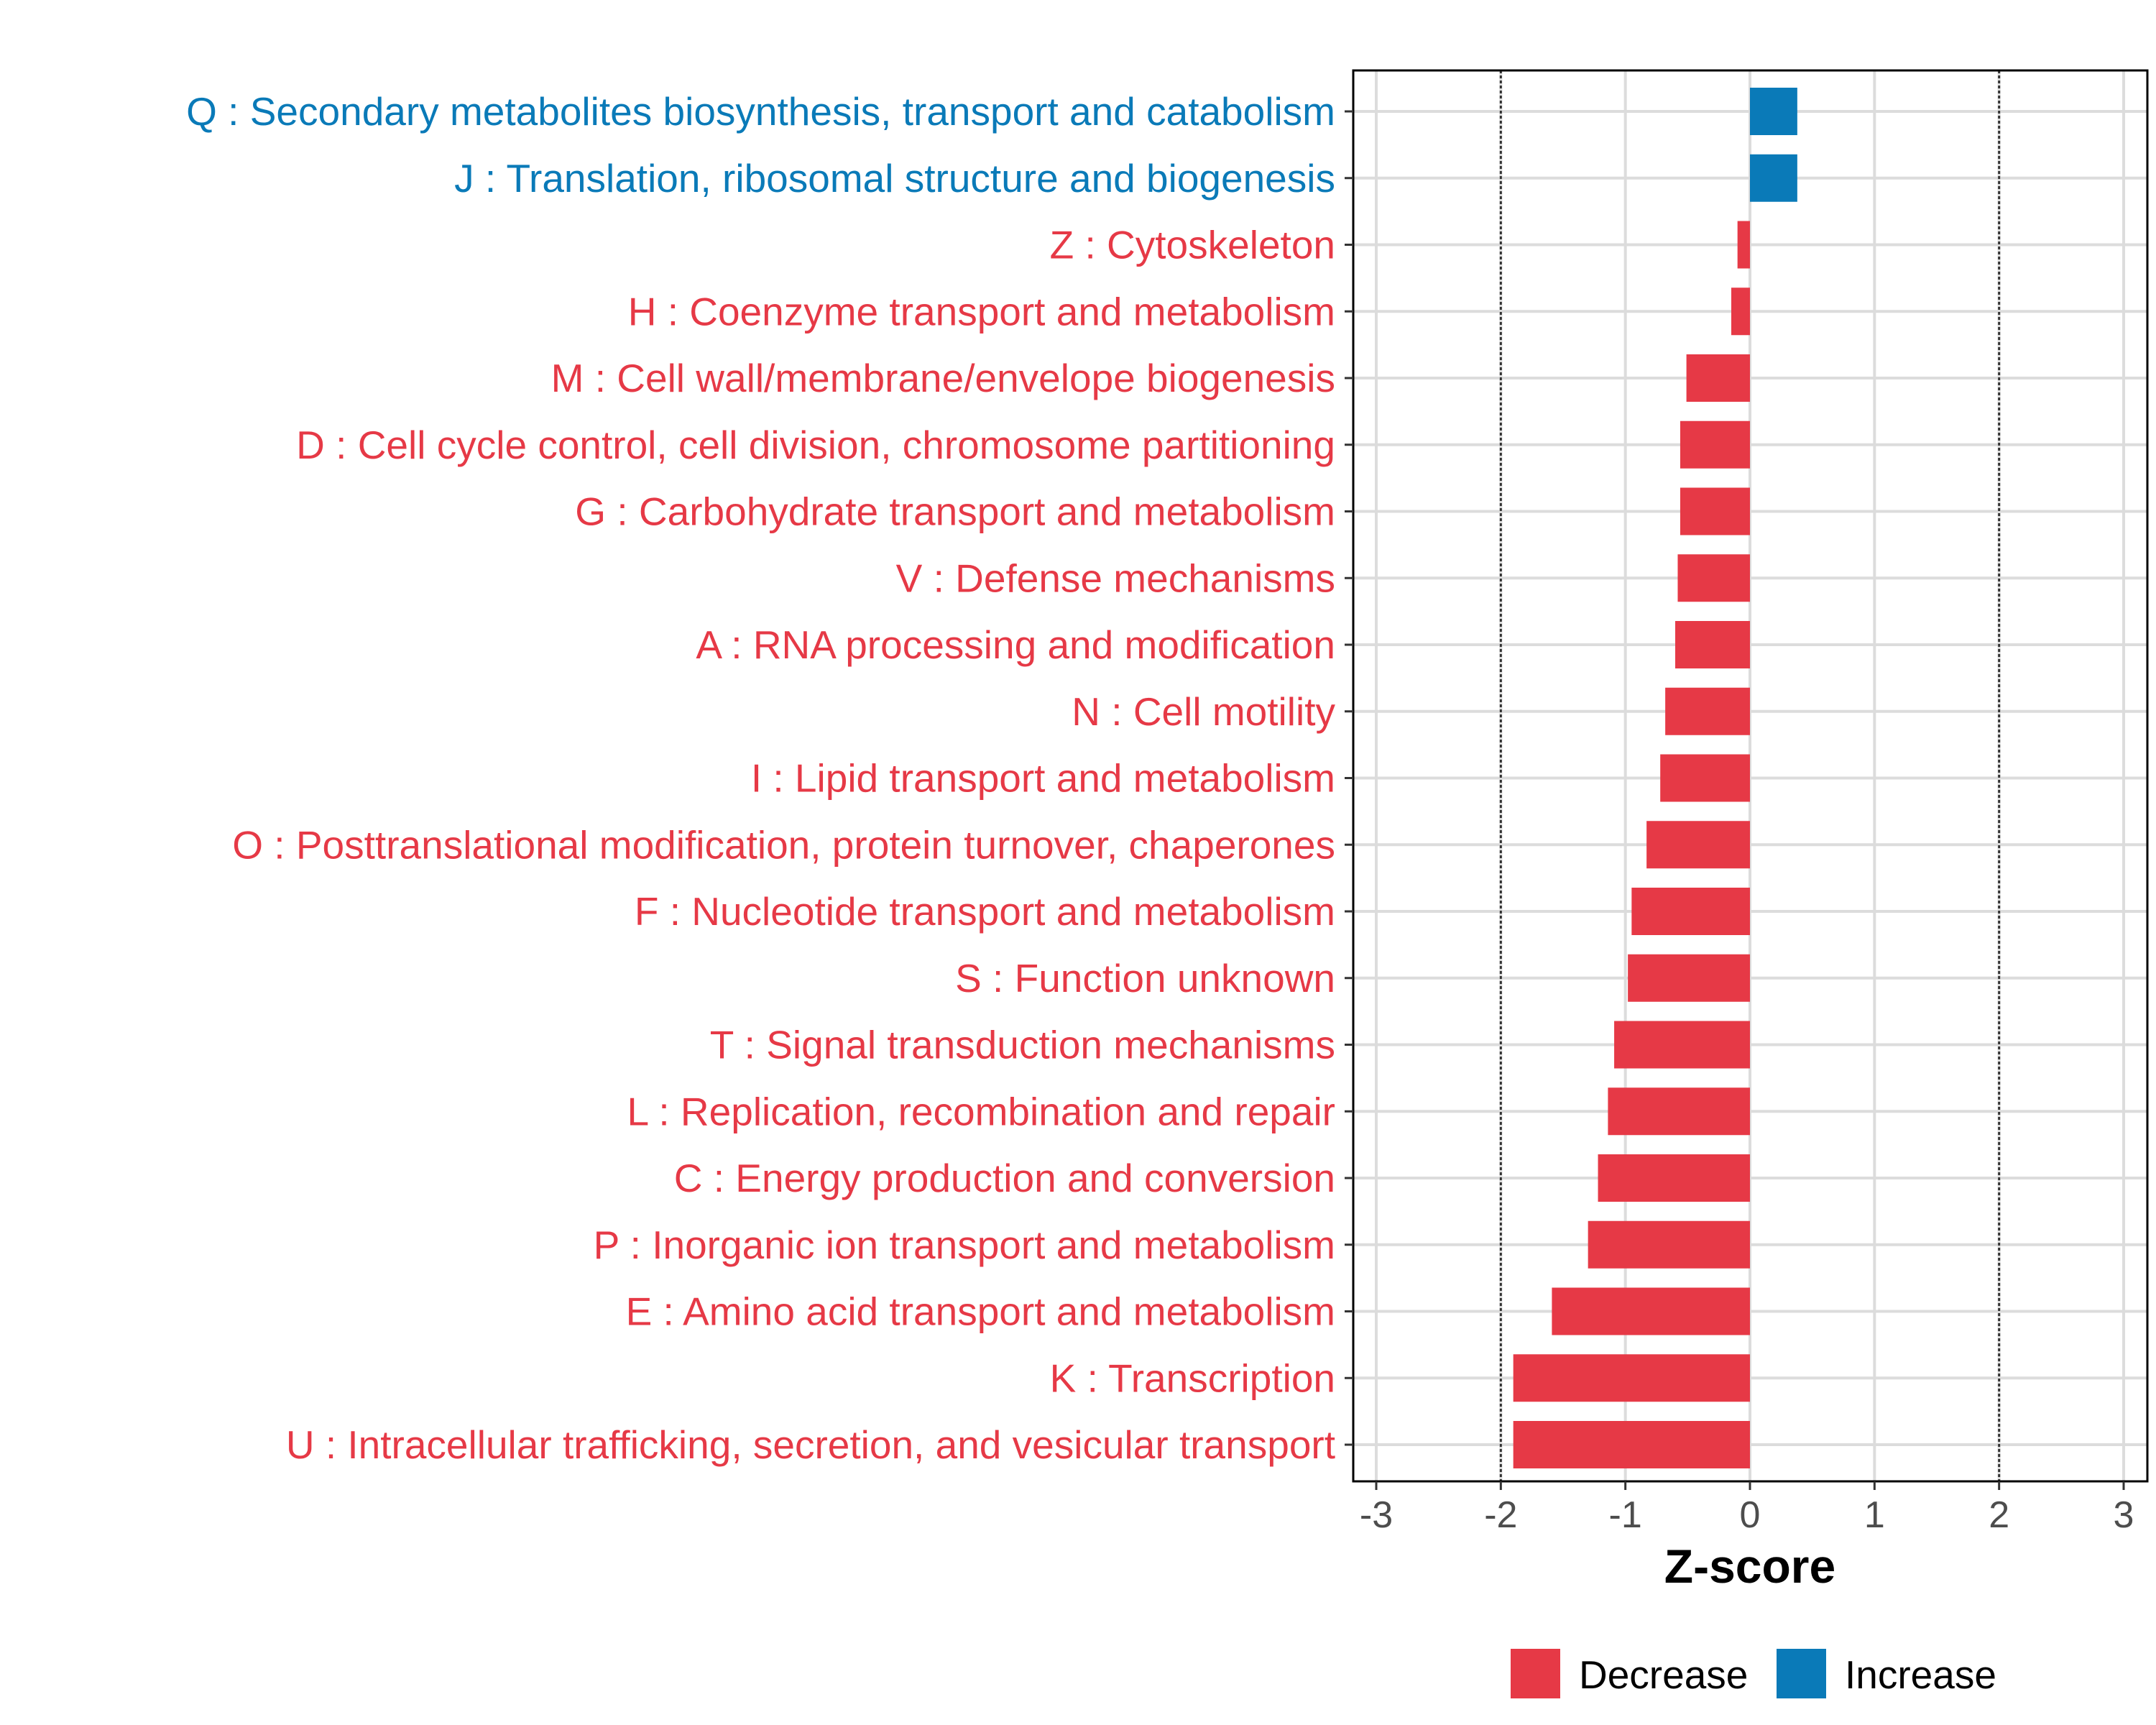 The image size is (2156, 1725). Describe the element at coordinates (985, 911) in the screenshot. I see `category-label: F : Nucleotide transport and metabolism` at that location.